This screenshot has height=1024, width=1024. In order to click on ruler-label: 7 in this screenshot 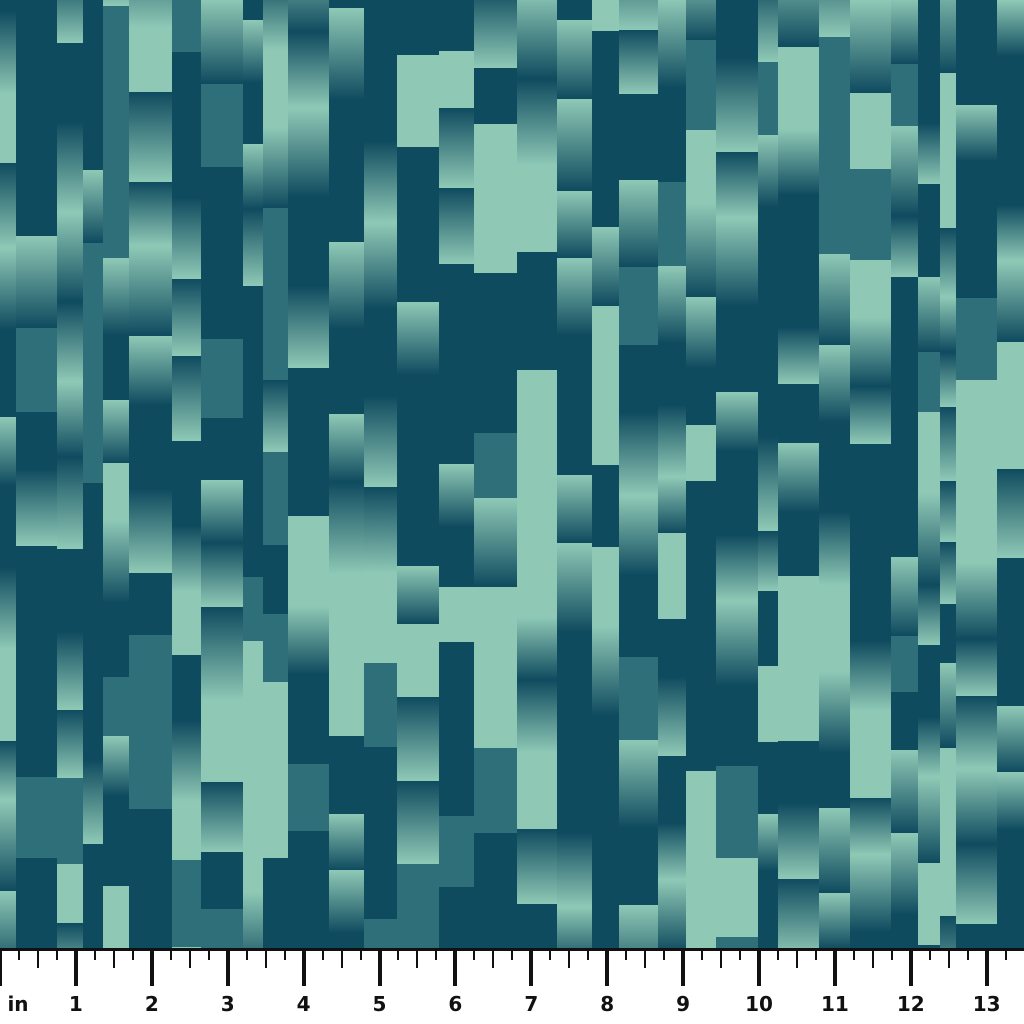, I will do `click(531, 1004)`.